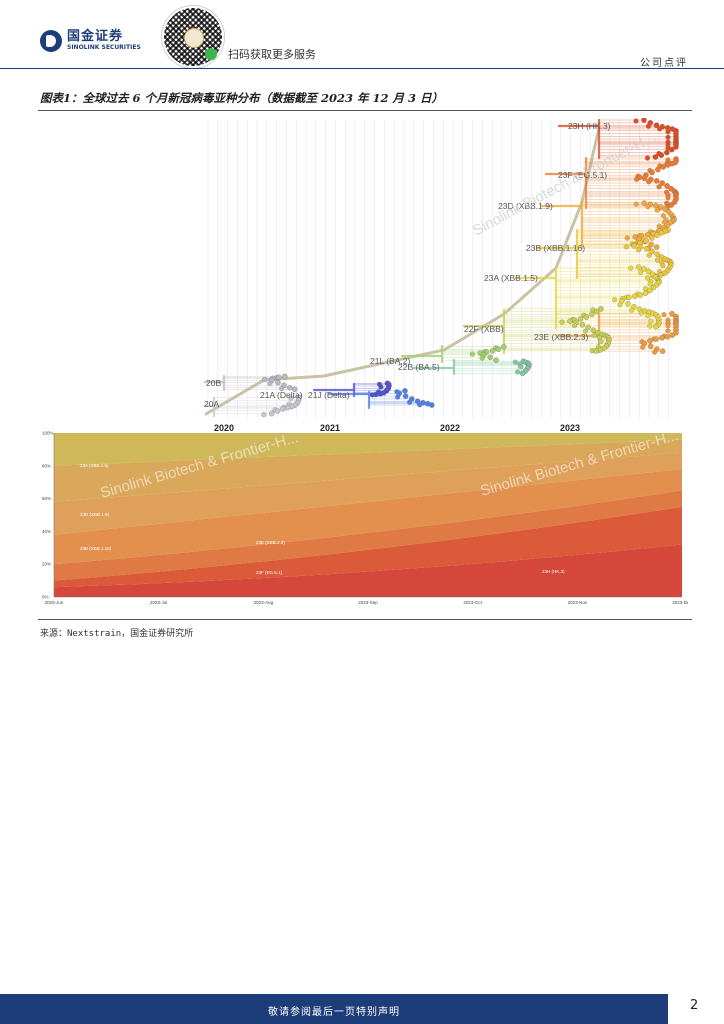  I want to click on report-type: 公司点评, so click(664, 63).